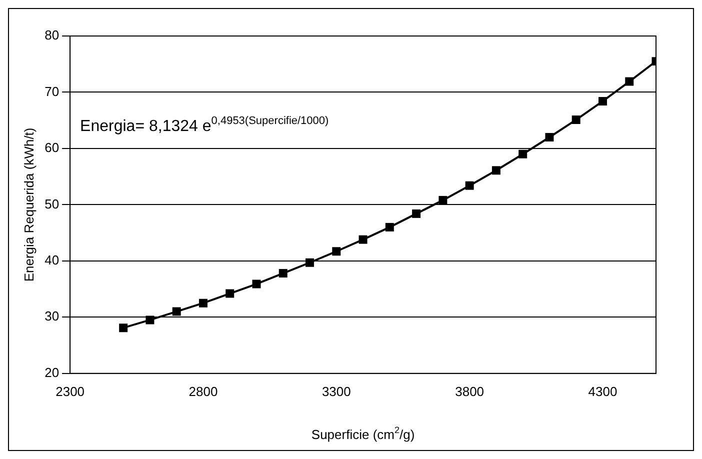  Describe the element at coordinates (52, 148) in the screenshot. I see `y-tick-label: 60` at that location.